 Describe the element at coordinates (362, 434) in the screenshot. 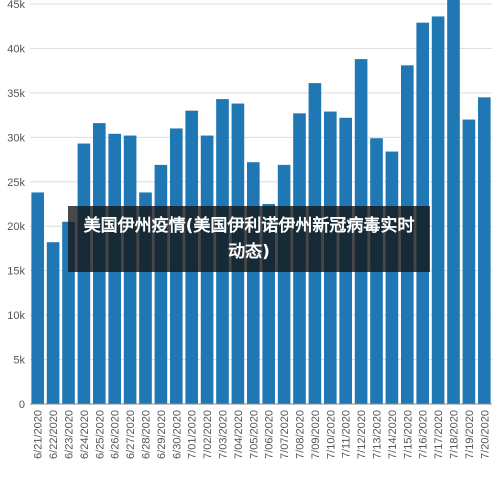

I see `x-tick-label: 7/12/2020` at that location.